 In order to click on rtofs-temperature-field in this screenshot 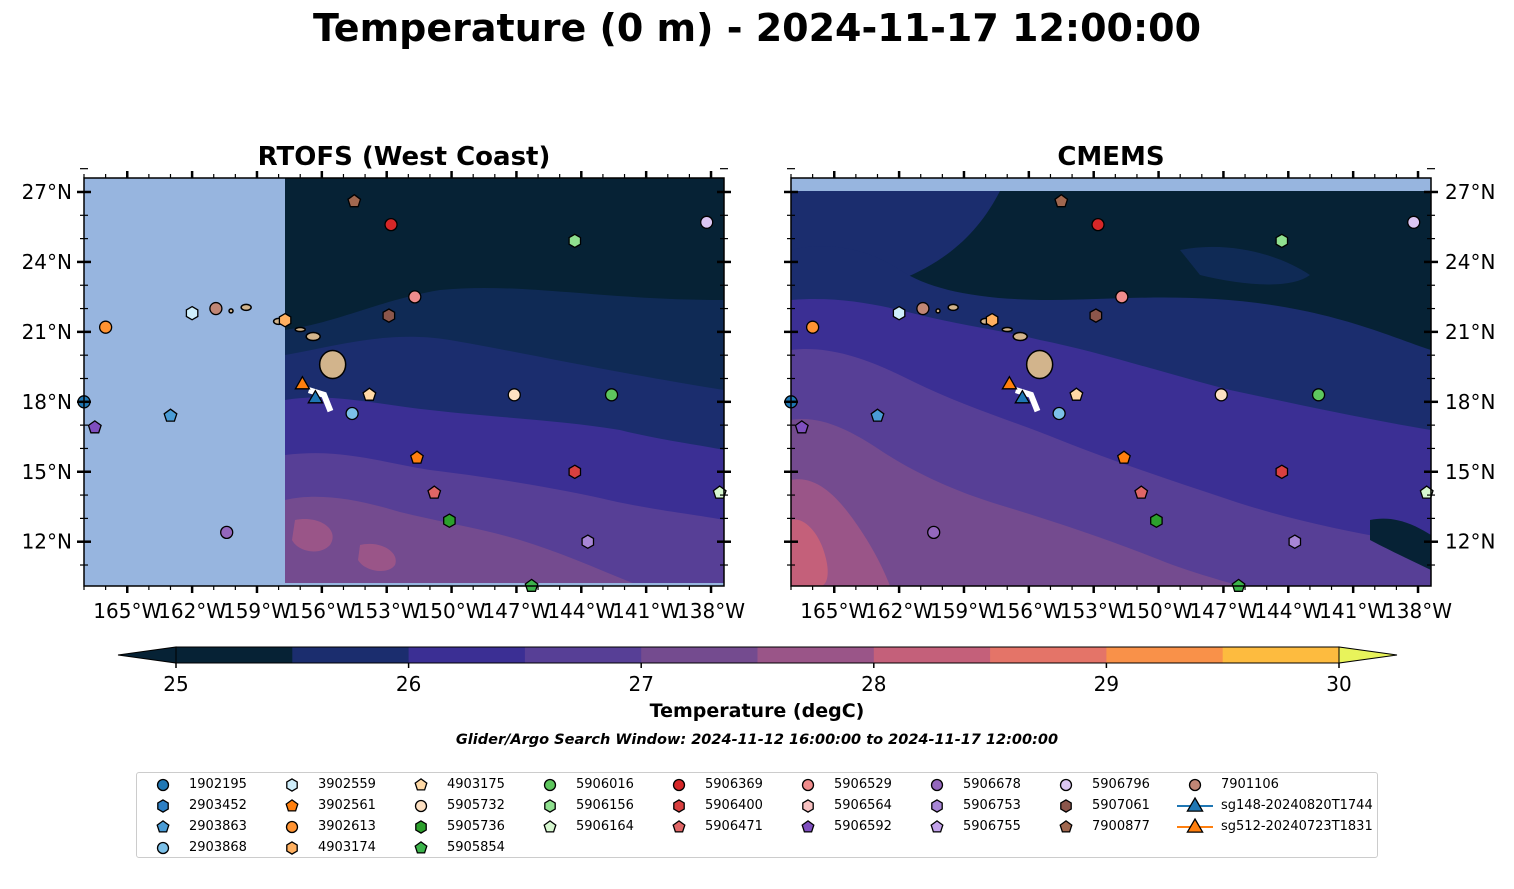, I will do `click(504, 380)`.